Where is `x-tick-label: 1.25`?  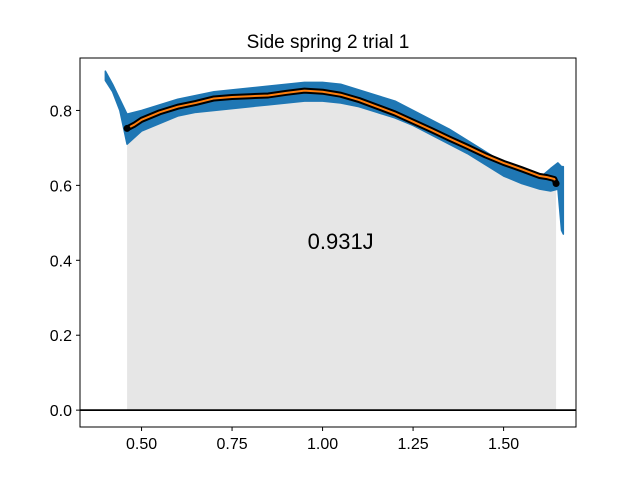
x-tick-label: 1.25 is located at coordinates (413, 444).